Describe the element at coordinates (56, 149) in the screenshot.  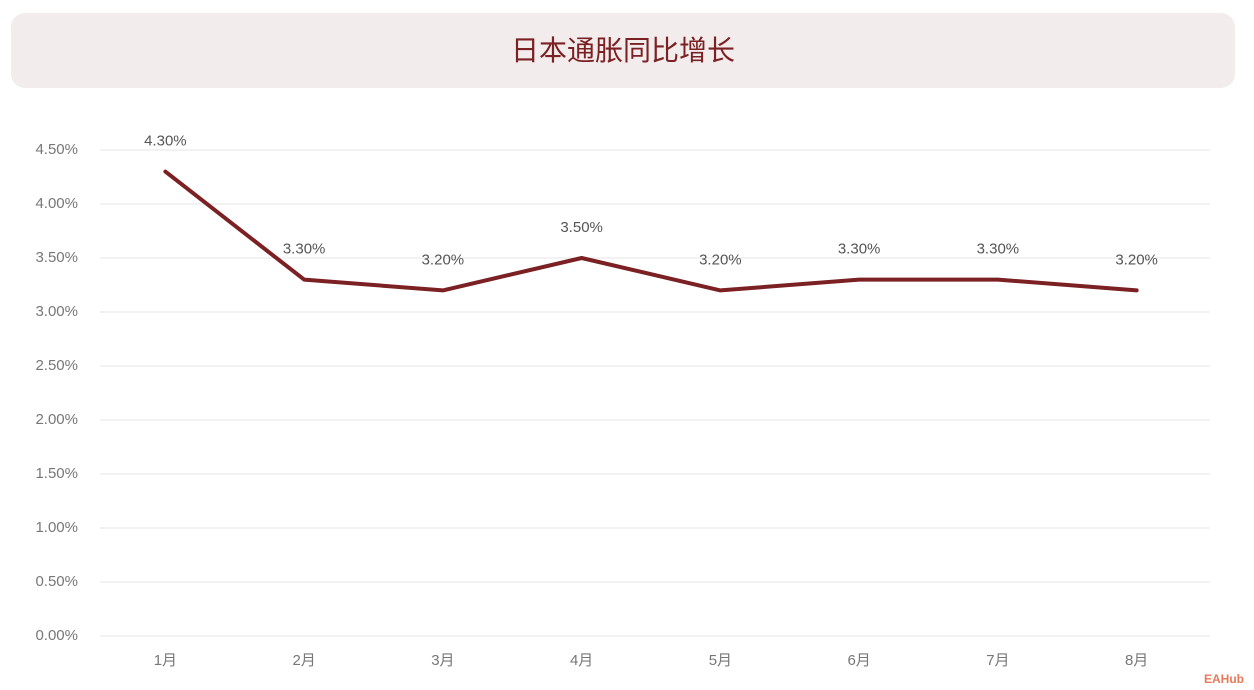
I see `y-tick-label: 4.50%` at that location.